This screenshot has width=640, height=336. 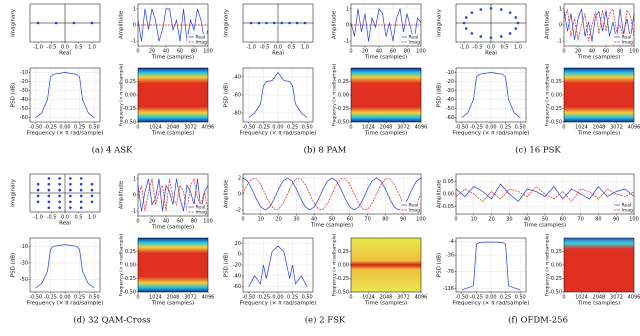 I want to click on x-tick-label: 70, so click(x=580, y=220).